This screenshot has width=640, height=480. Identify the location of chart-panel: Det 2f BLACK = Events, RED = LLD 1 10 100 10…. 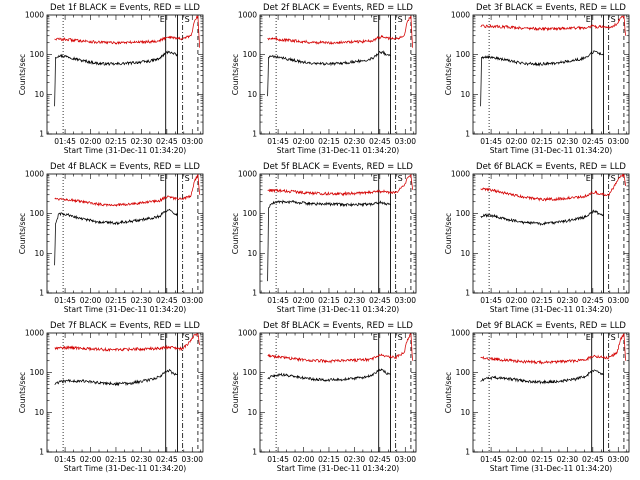
(324, 79).